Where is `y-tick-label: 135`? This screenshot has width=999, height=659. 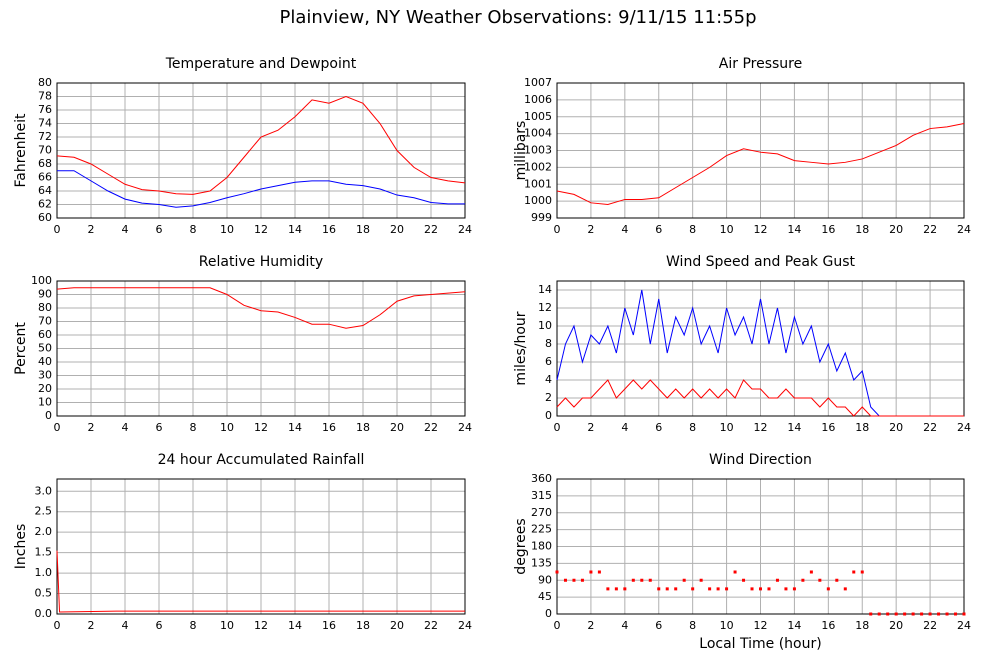 y-tick-label: 135 is located at coordinates (541, 562).